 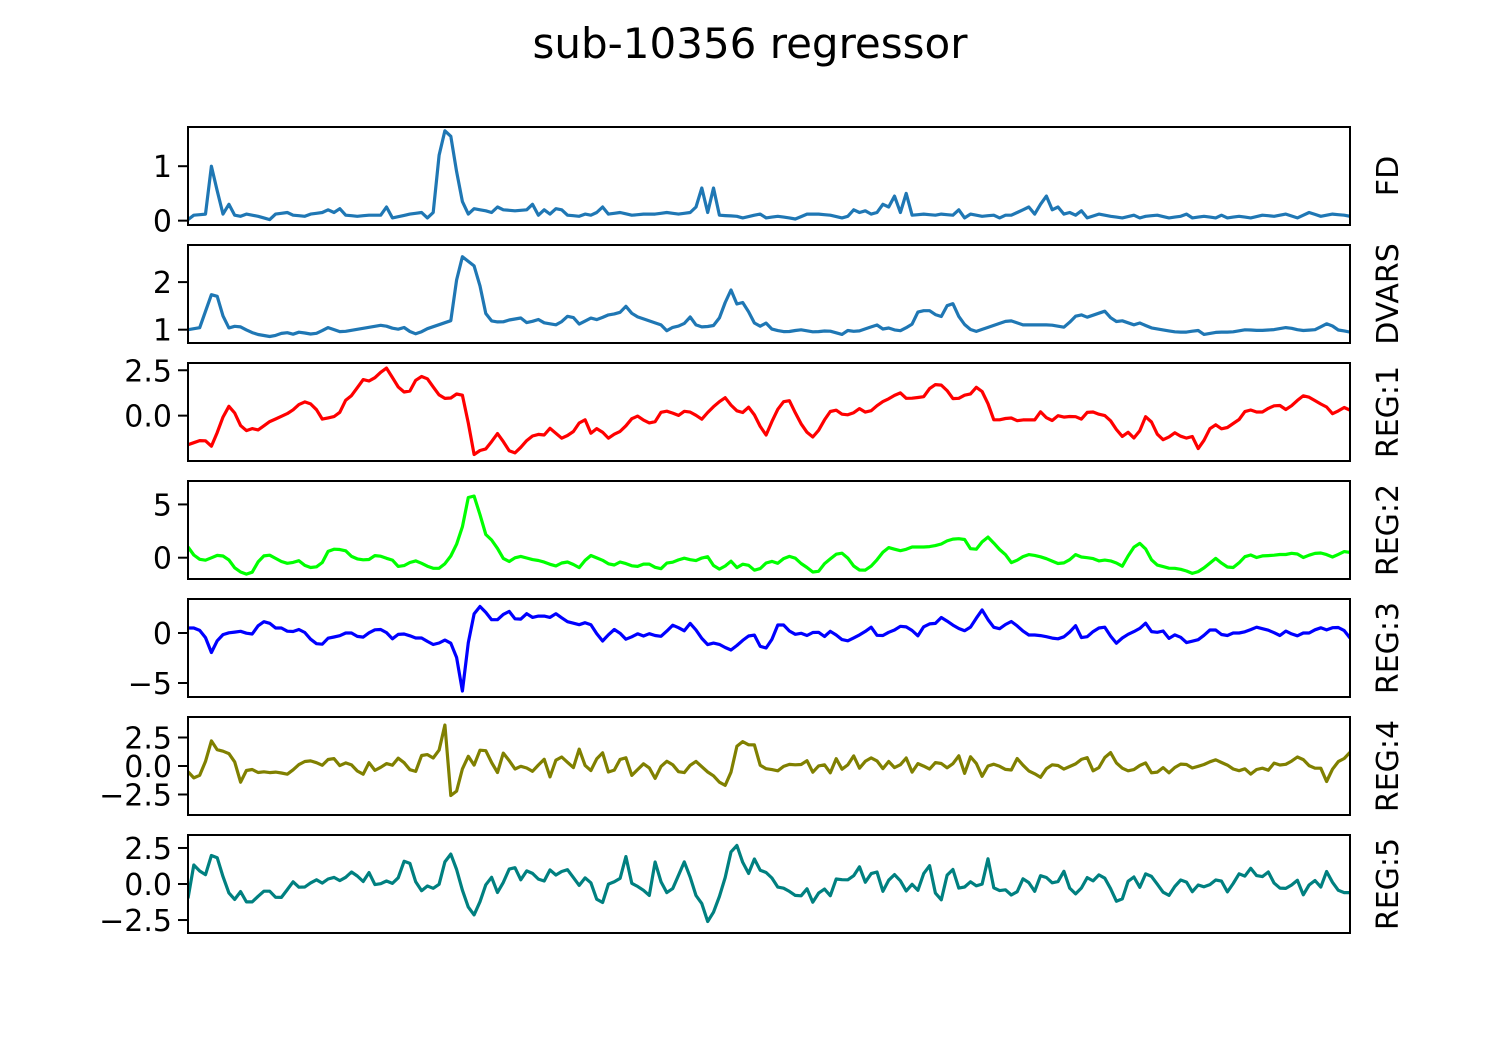 I want to click on y-tick-label: 2, so click(x=162, y=283).